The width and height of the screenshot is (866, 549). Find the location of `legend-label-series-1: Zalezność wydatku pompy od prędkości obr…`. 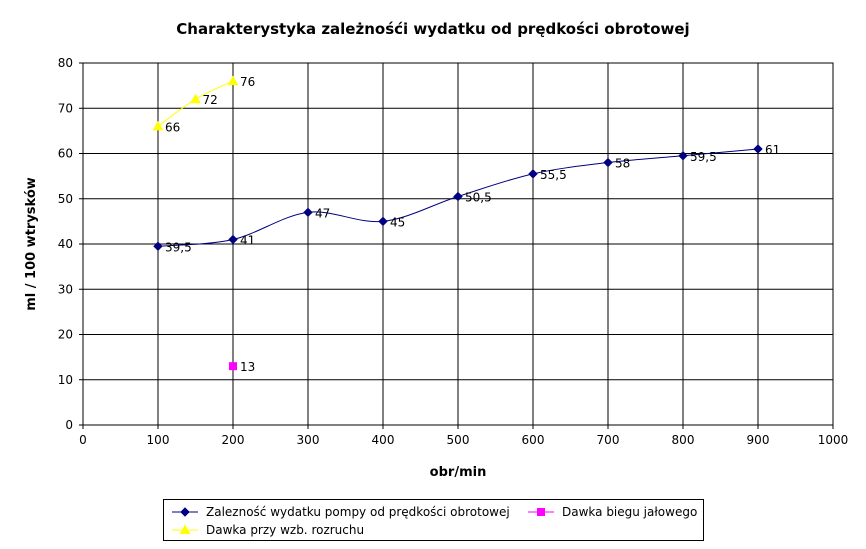

legend-label-series-1: Zalezność wydatku pompy od prędkości obr… is located at coordinates (358, 512).